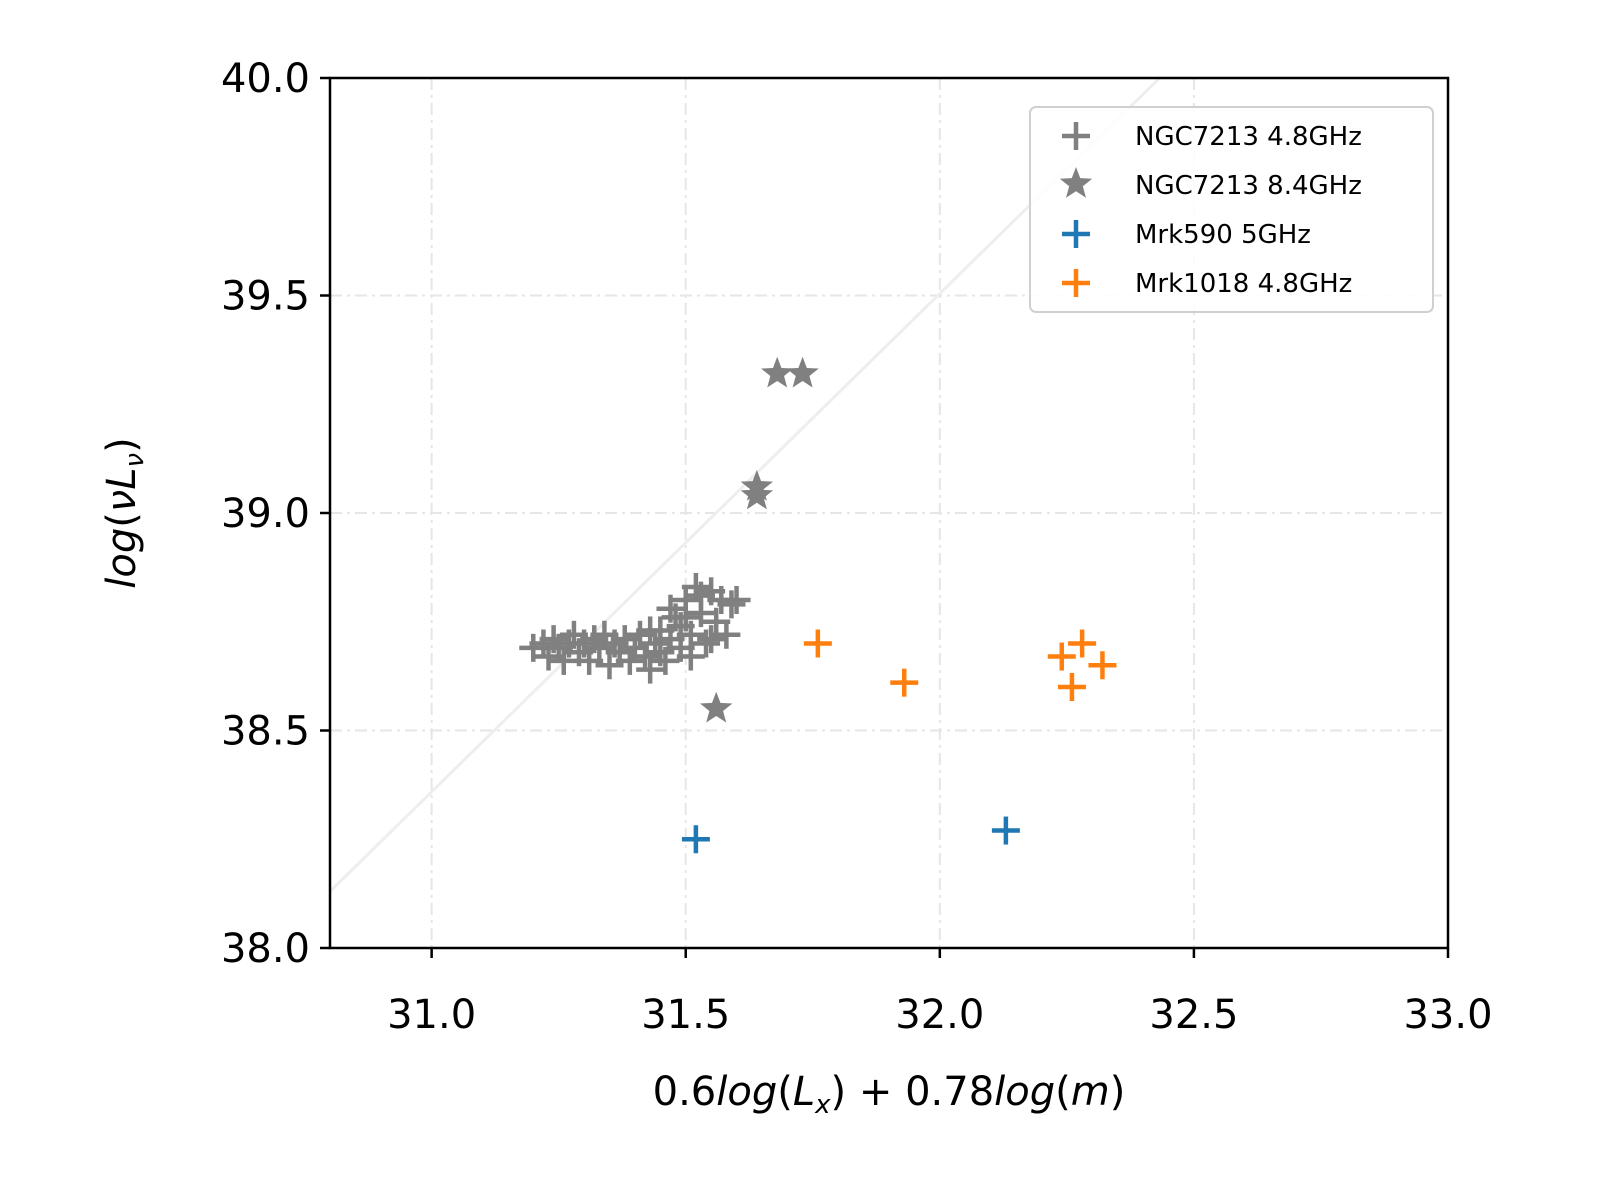 The image size is (1600, 1200). I want to click on y-tick-label: 39.0, so click(265, 514).